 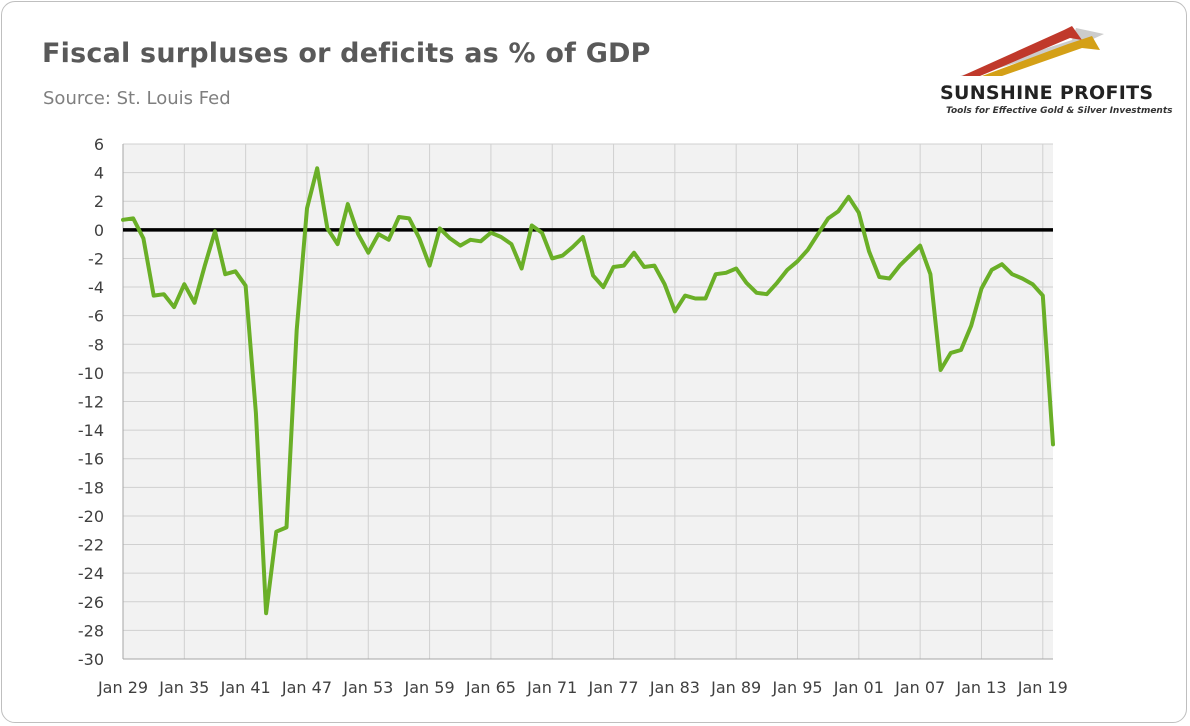 I want to click on x-tick-label: Jan 47, so click(x=306, y=687).